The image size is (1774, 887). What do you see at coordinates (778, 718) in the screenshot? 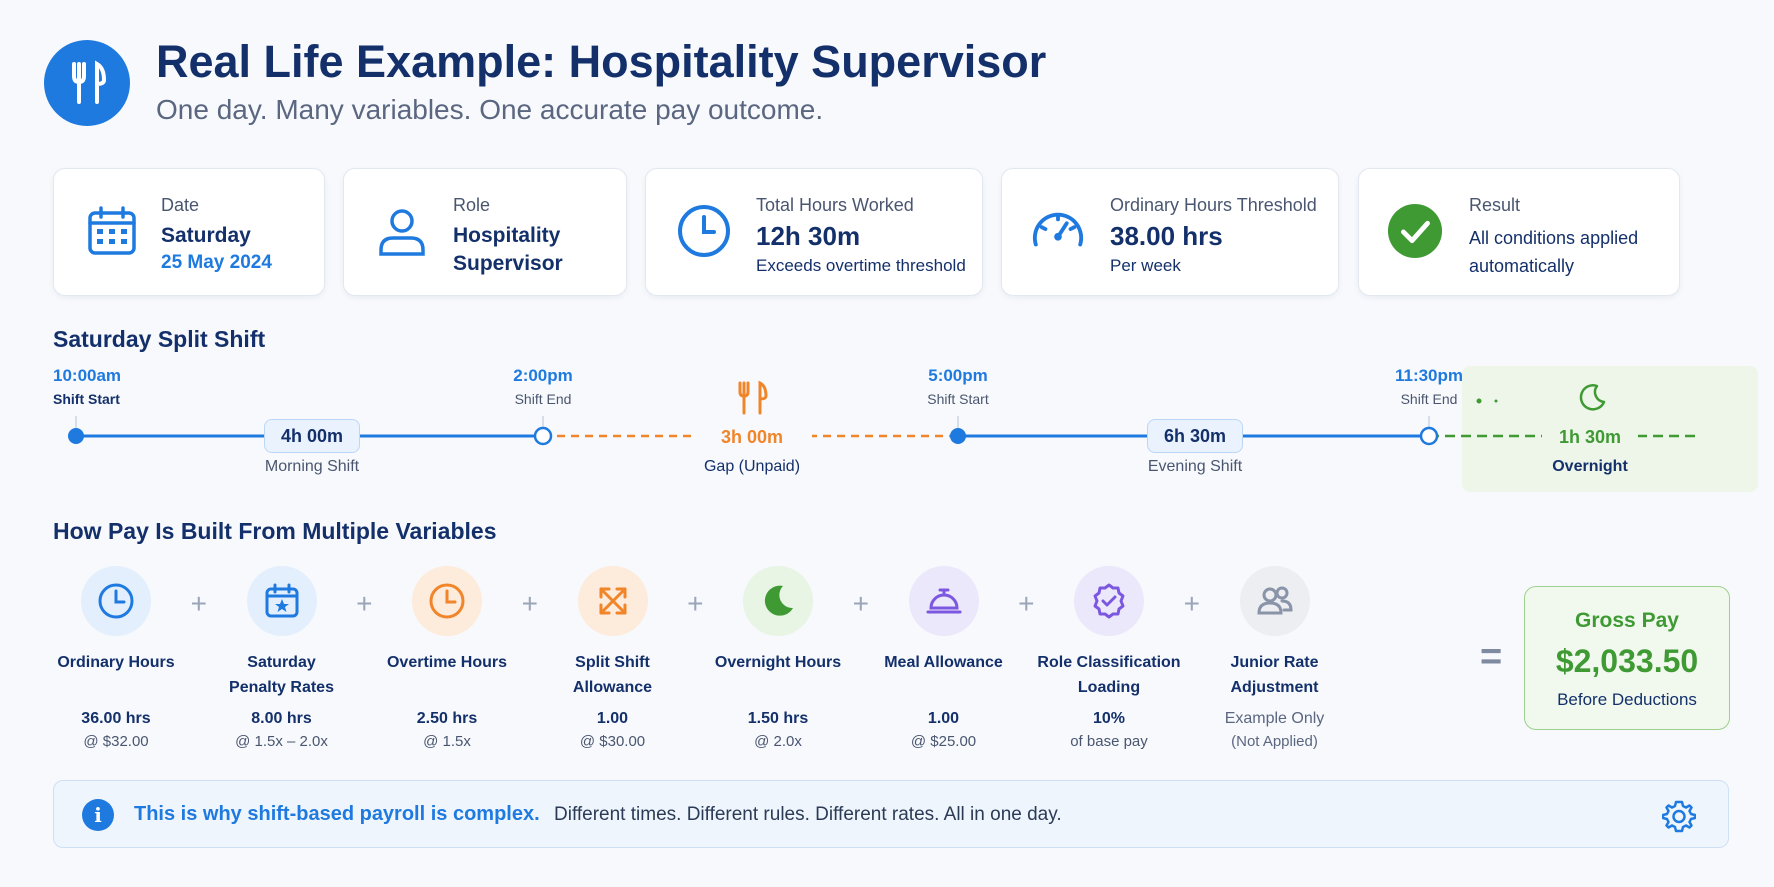
I see `pay-component-amount: 1.50 hrs` at bounding box center [778, 718].